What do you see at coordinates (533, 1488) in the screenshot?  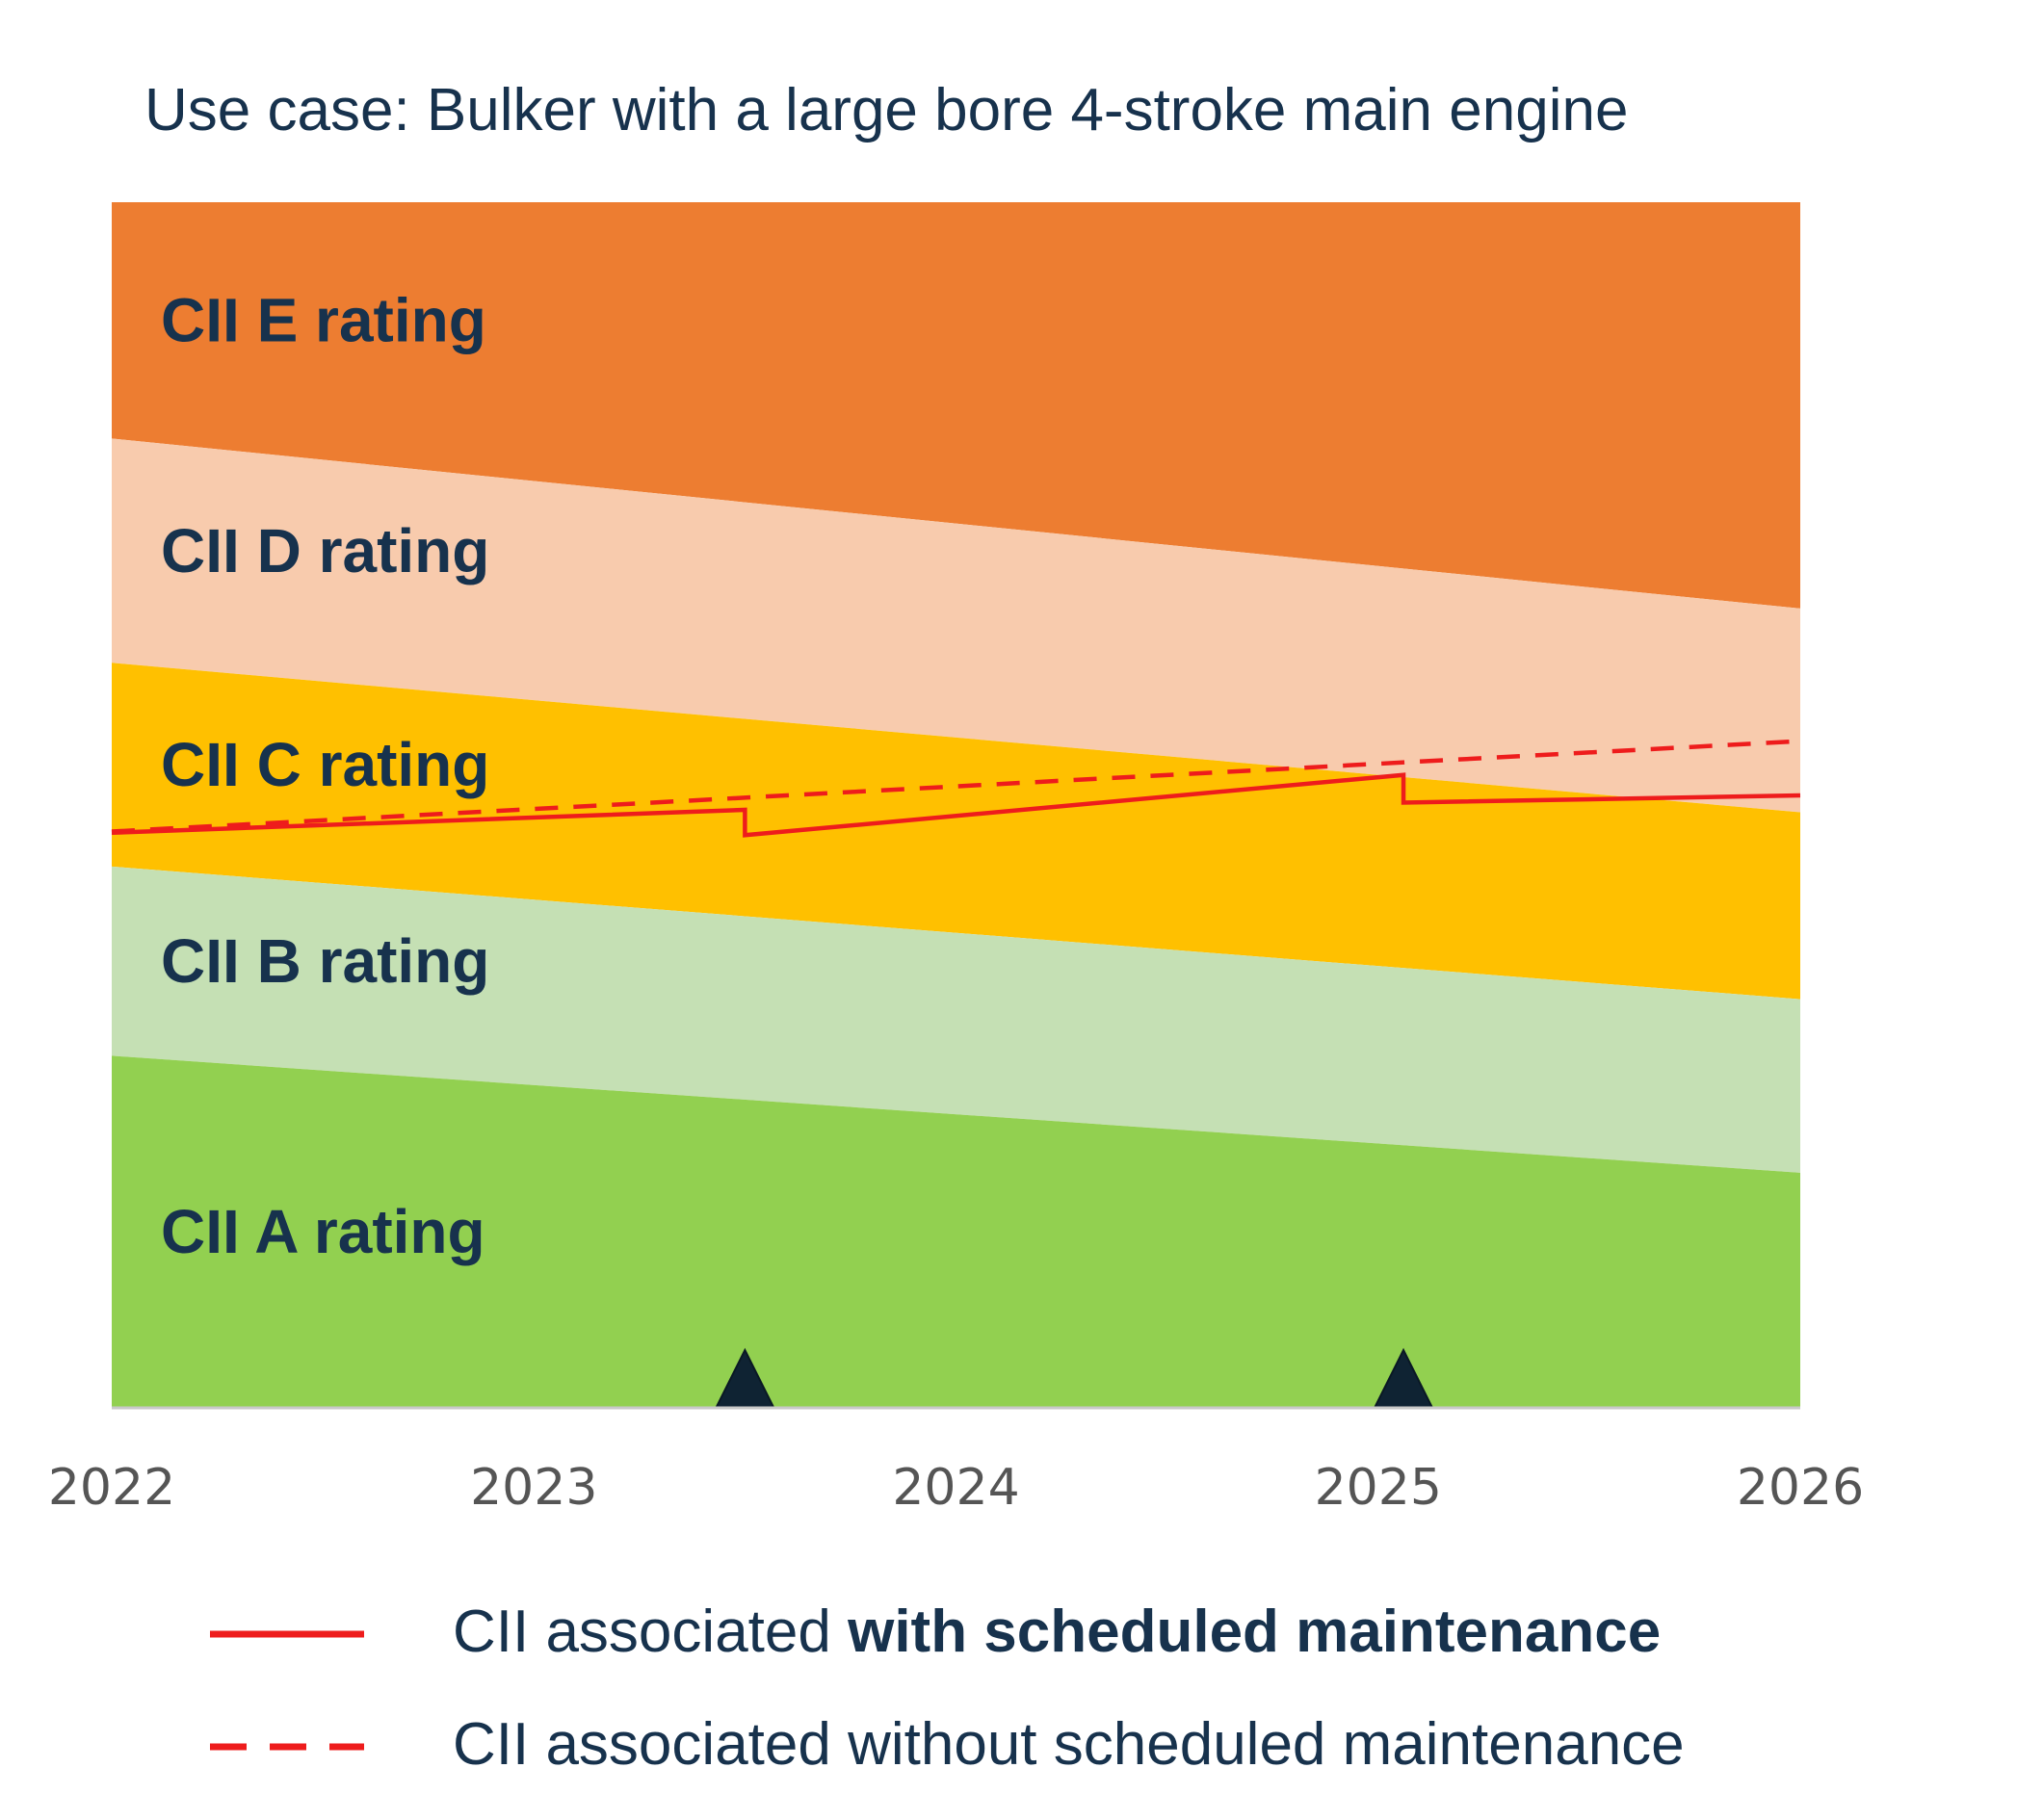 I see `x-tick-label: 2023` at bounding box center [533, 1488].